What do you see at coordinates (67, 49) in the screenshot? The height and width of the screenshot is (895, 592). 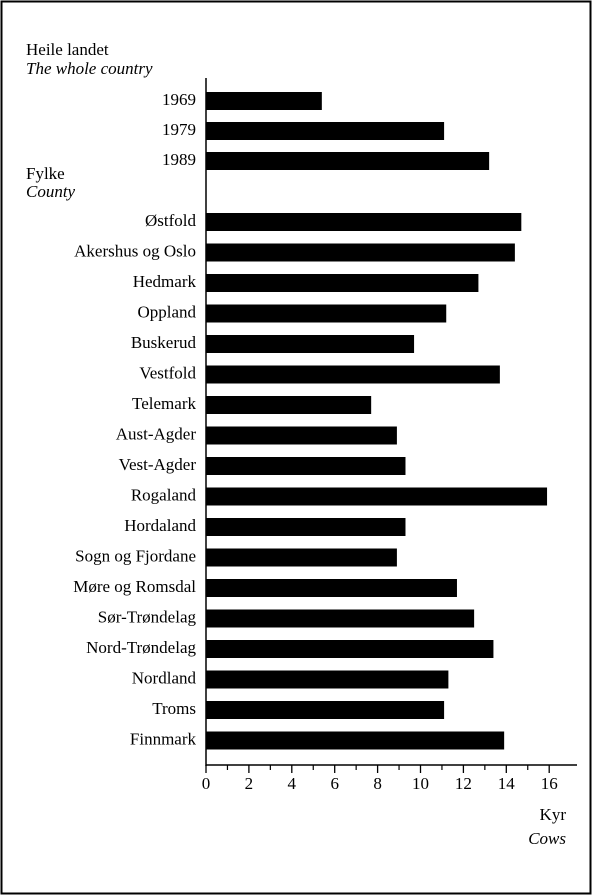 I see `group-label: Heile landet` at bounding box center [67, 49].